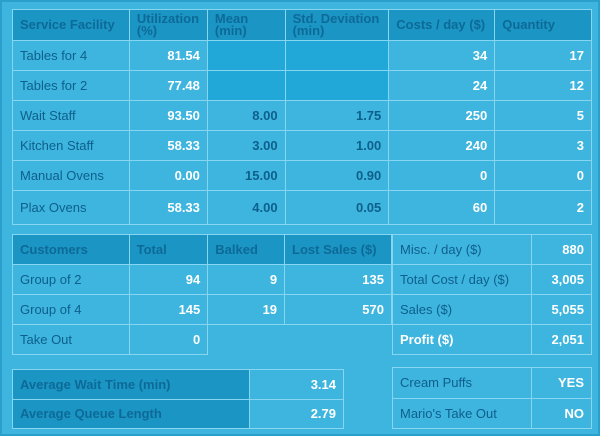  I want to click on cost: 0, so click(442, 175).